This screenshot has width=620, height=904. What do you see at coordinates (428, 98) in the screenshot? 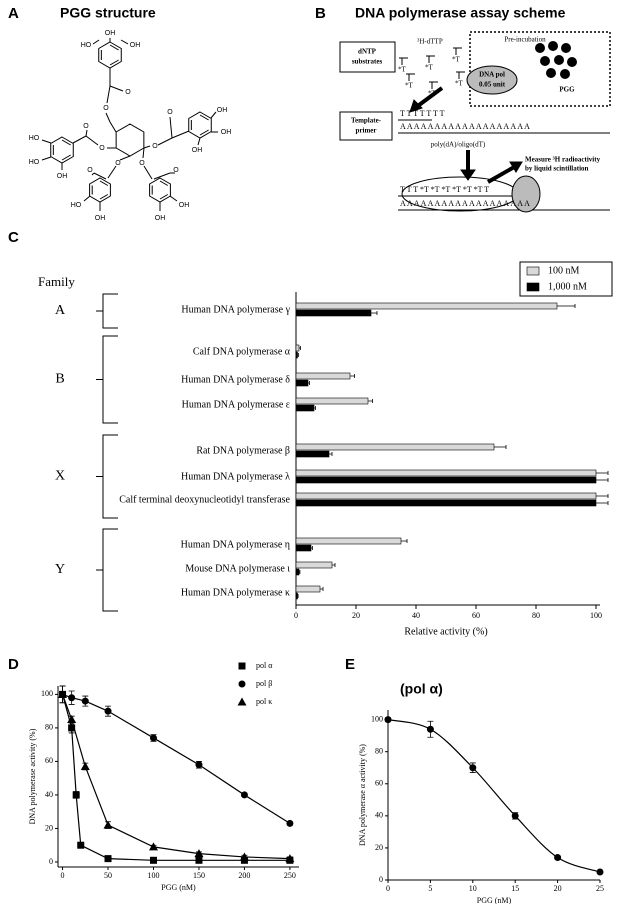
I see `arrow` at bounding box center [428, 98].